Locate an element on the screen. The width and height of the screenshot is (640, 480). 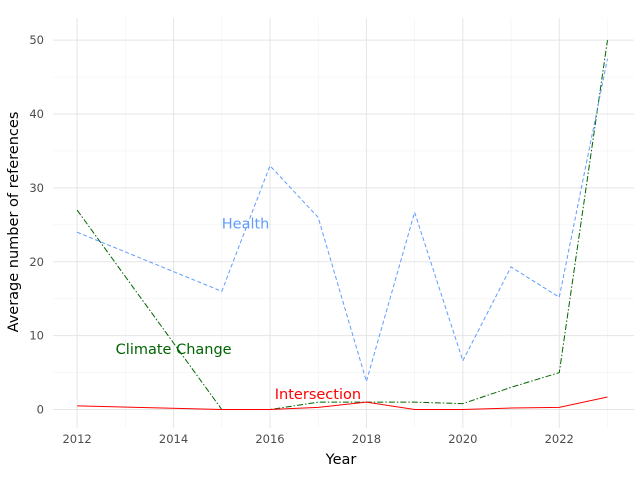
x-axis-ticks: 2012 2014 2016 2018 2020 2022 is located at coordinates (317, 439).